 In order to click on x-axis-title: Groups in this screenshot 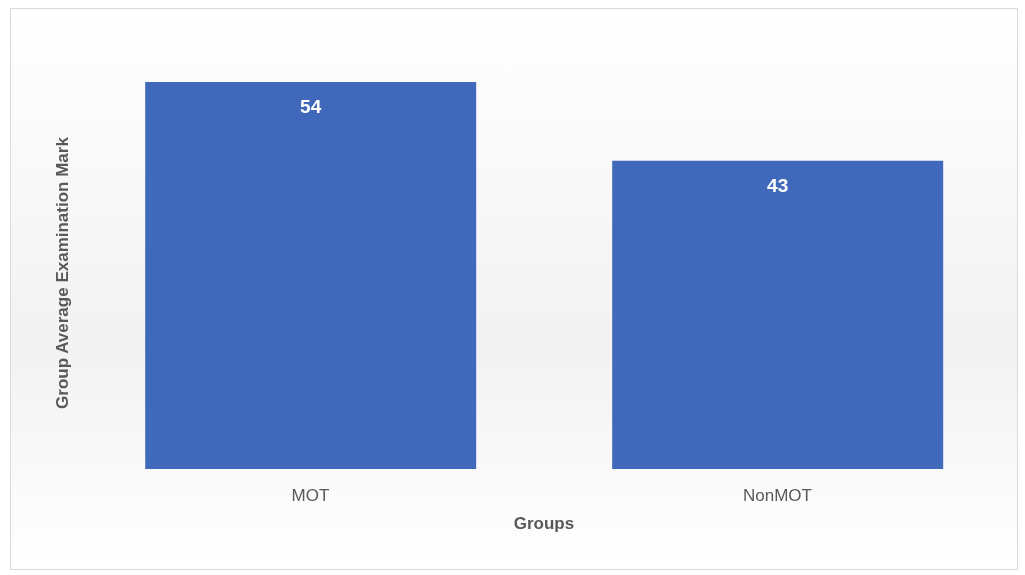, I will do `click(544, 523)`.